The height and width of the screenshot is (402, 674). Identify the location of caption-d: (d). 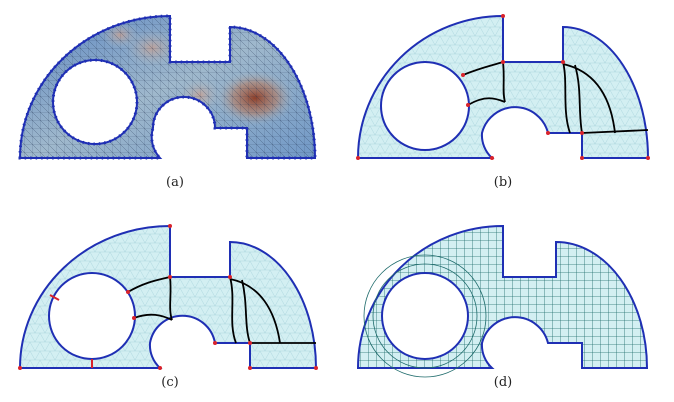
(503, 382).